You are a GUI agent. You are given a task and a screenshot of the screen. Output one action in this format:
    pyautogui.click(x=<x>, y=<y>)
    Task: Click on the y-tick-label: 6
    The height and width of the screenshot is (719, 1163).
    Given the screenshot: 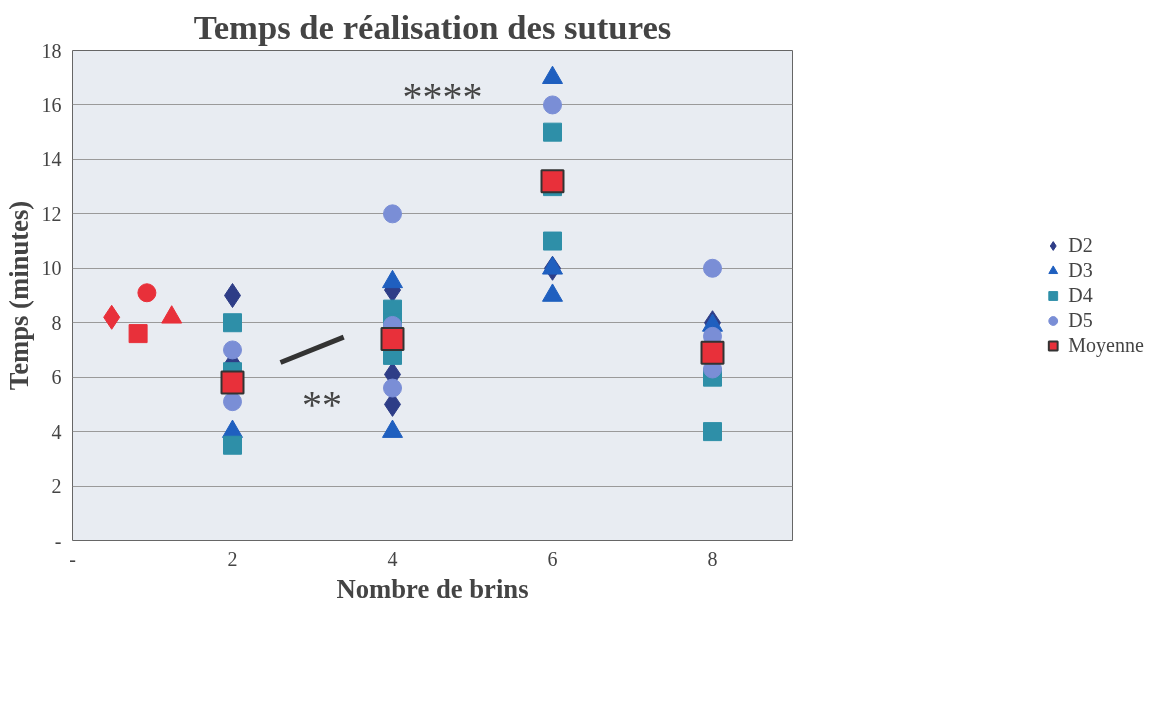 What is the action you would take?
    pyautogui.click(x=56, y=377)
    